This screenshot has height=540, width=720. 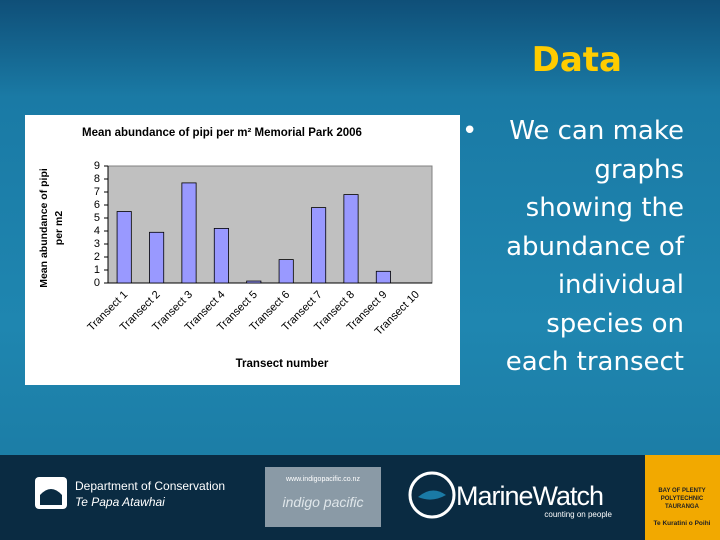 I want to click on y-tick-label: 6, so click(x=97, y=205).